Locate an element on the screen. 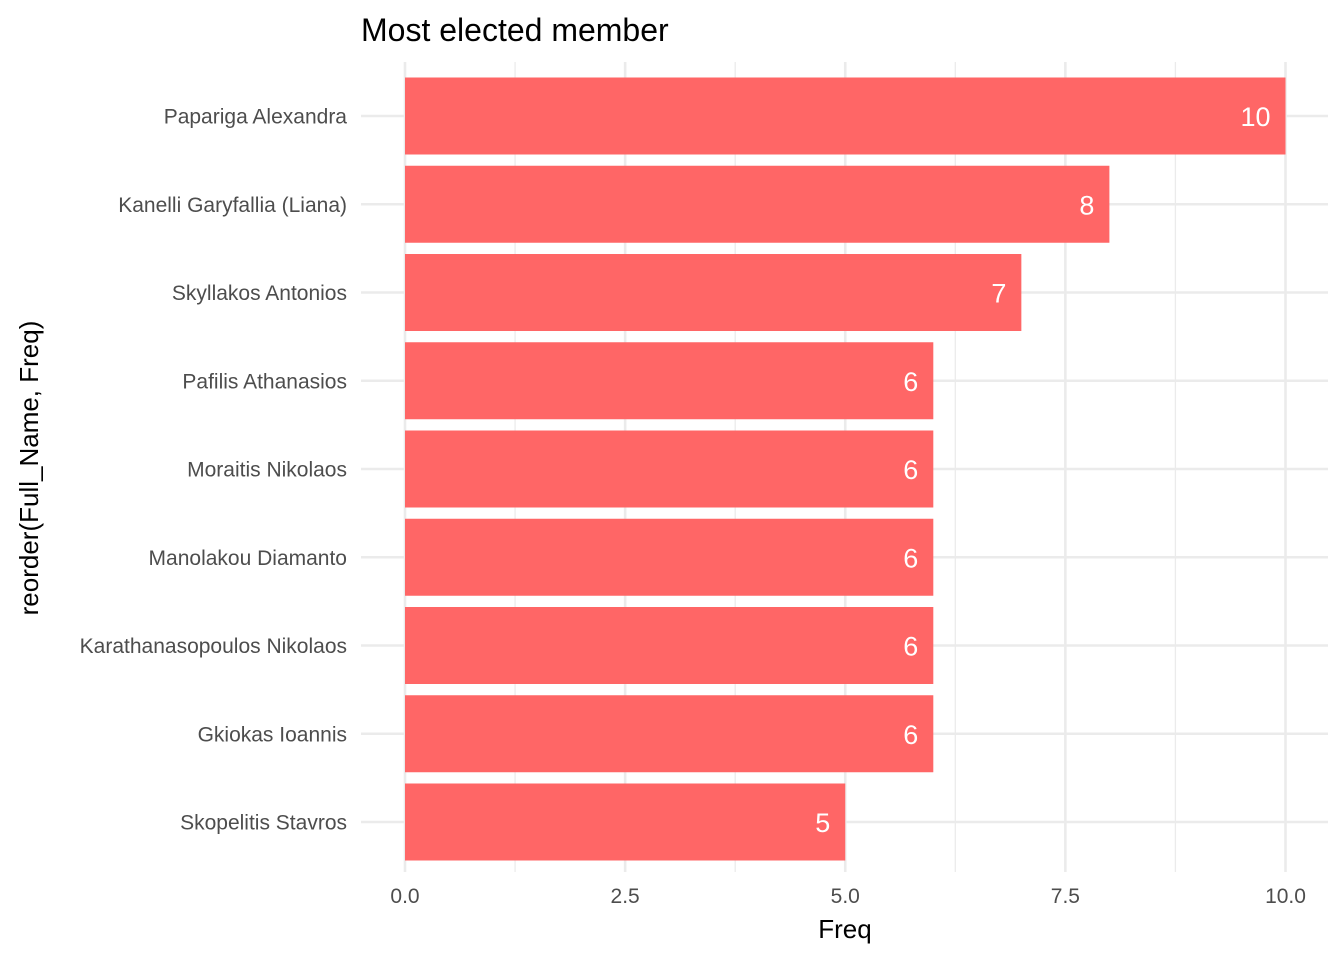 Image resolution: width=1344 pixels, height=960 pixels. y-tick-label: Moraitis Nikolaos is located at coordinates (267, 470).